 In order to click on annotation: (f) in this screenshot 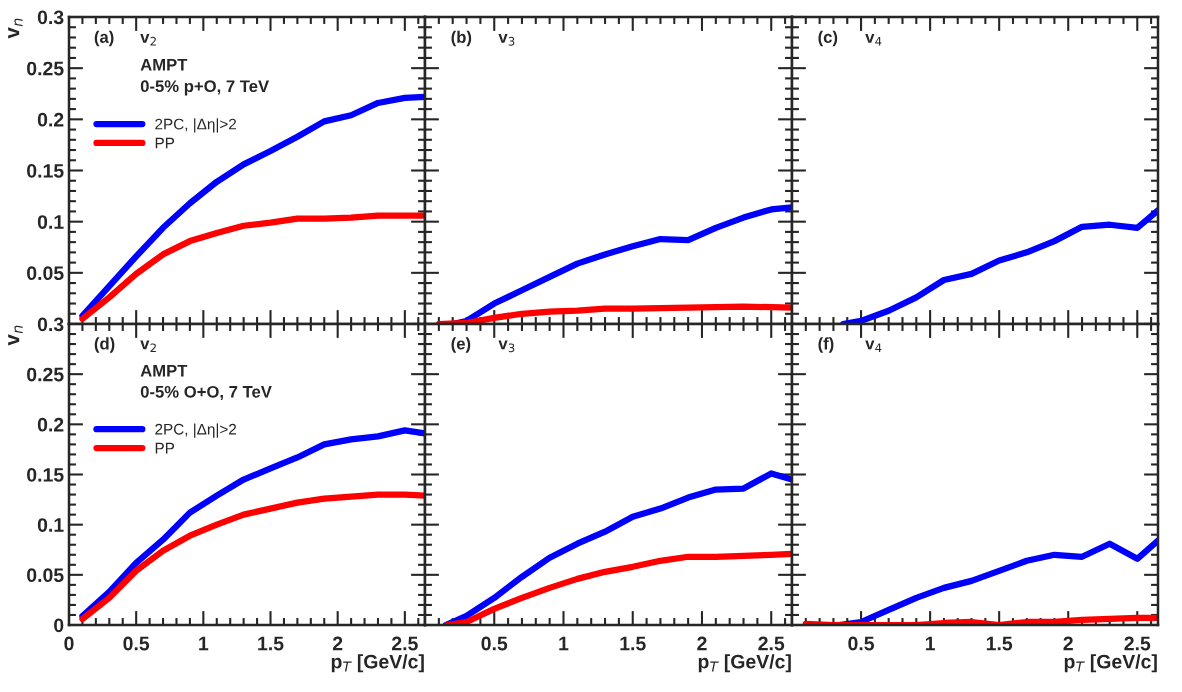, I will do `click(826, 345)`.